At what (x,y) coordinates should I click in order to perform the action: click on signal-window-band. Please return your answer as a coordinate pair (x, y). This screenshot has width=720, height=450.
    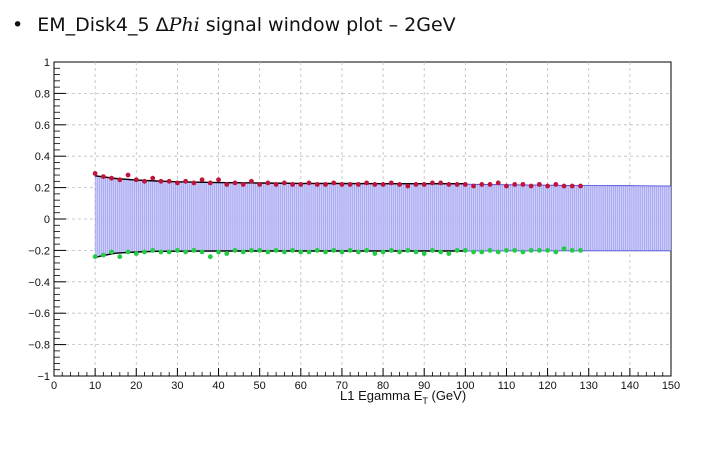
    Looking at the image, I should click on (383, 216).